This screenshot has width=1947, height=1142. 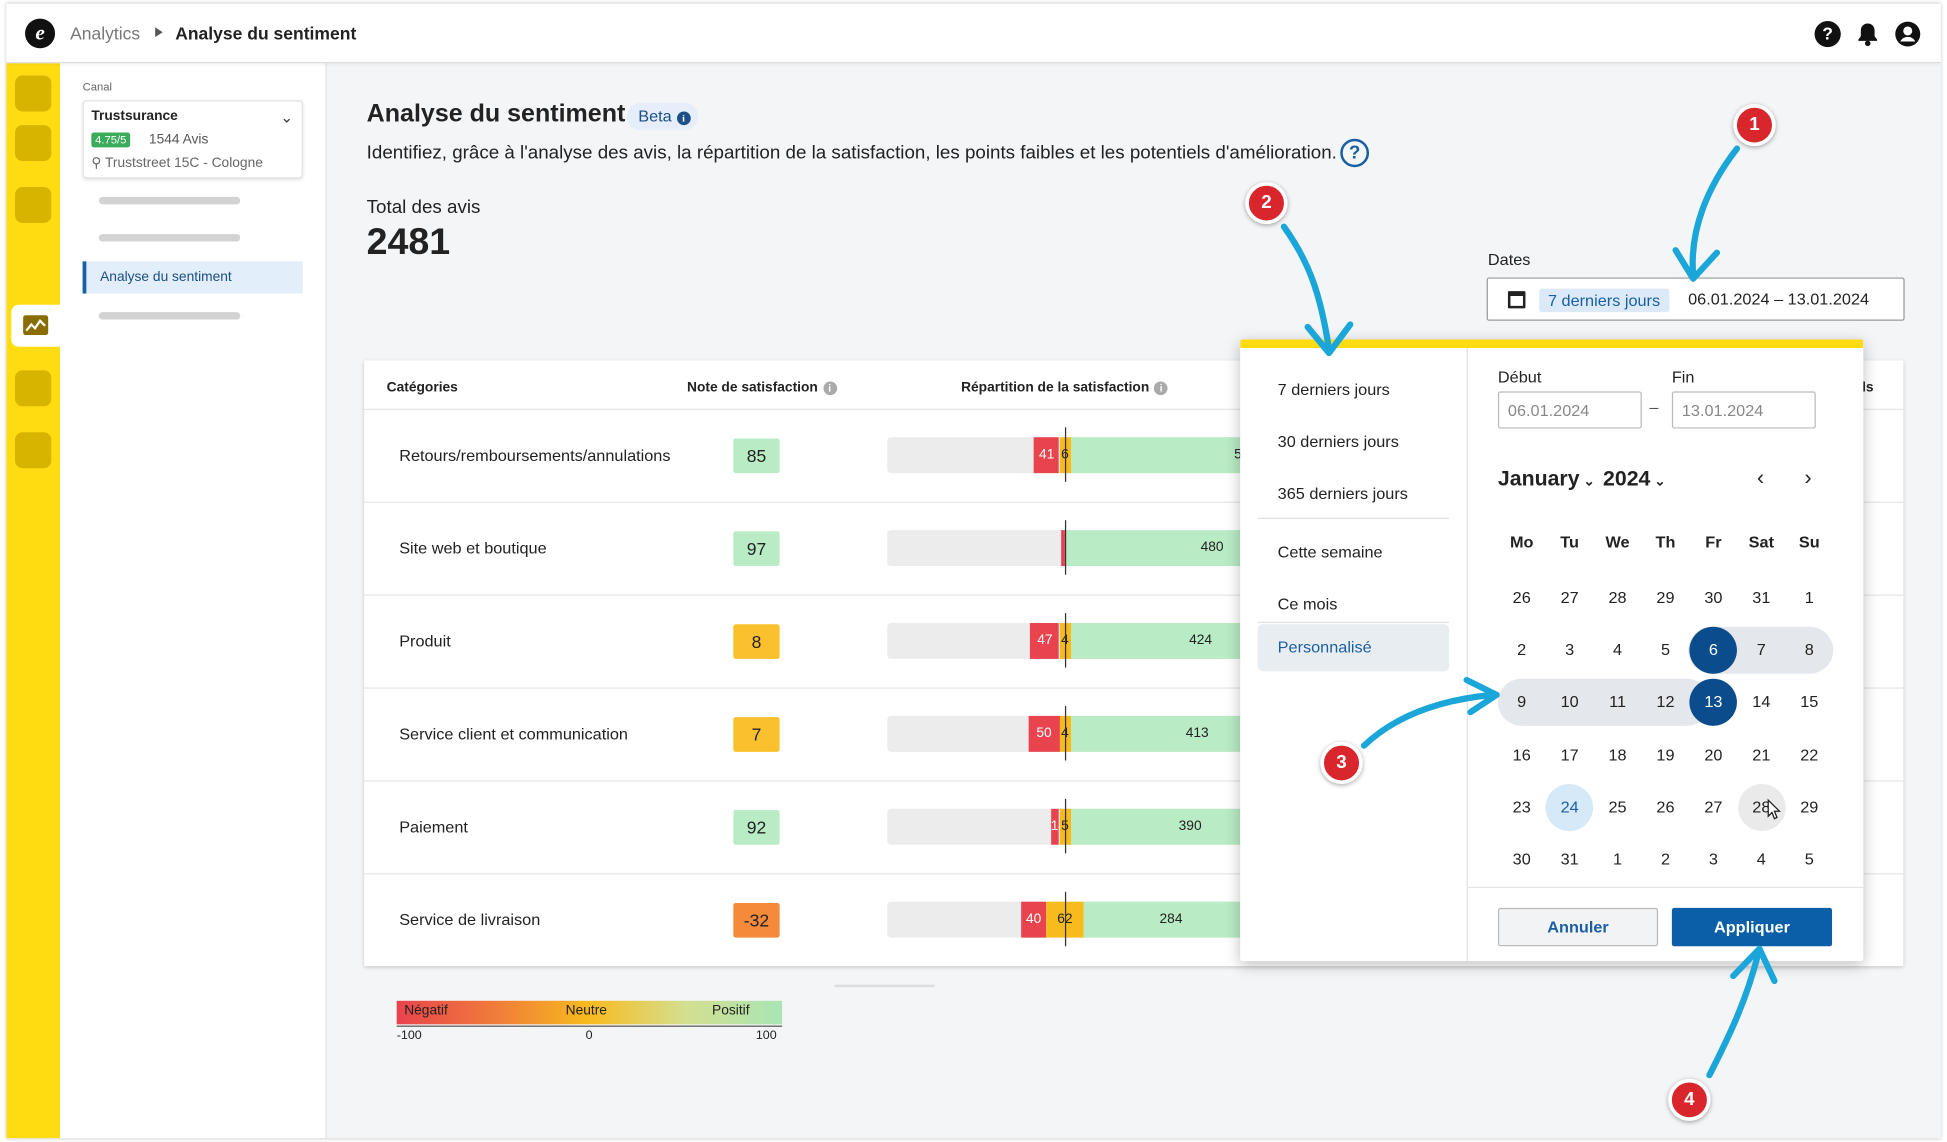 I want to click on calendar-day: 8, so click(x=1809, y=650).